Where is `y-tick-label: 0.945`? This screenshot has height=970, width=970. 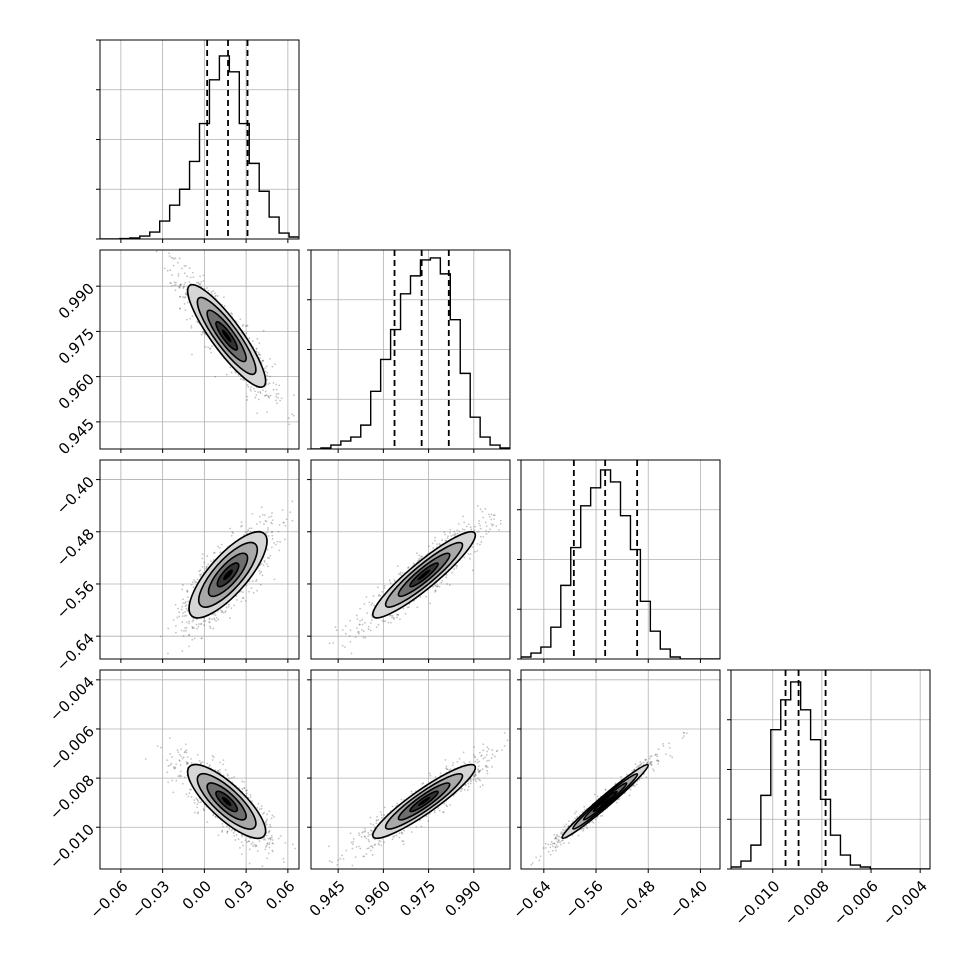 y-tick-label: 0.945 is located at coordinates (76, 436).